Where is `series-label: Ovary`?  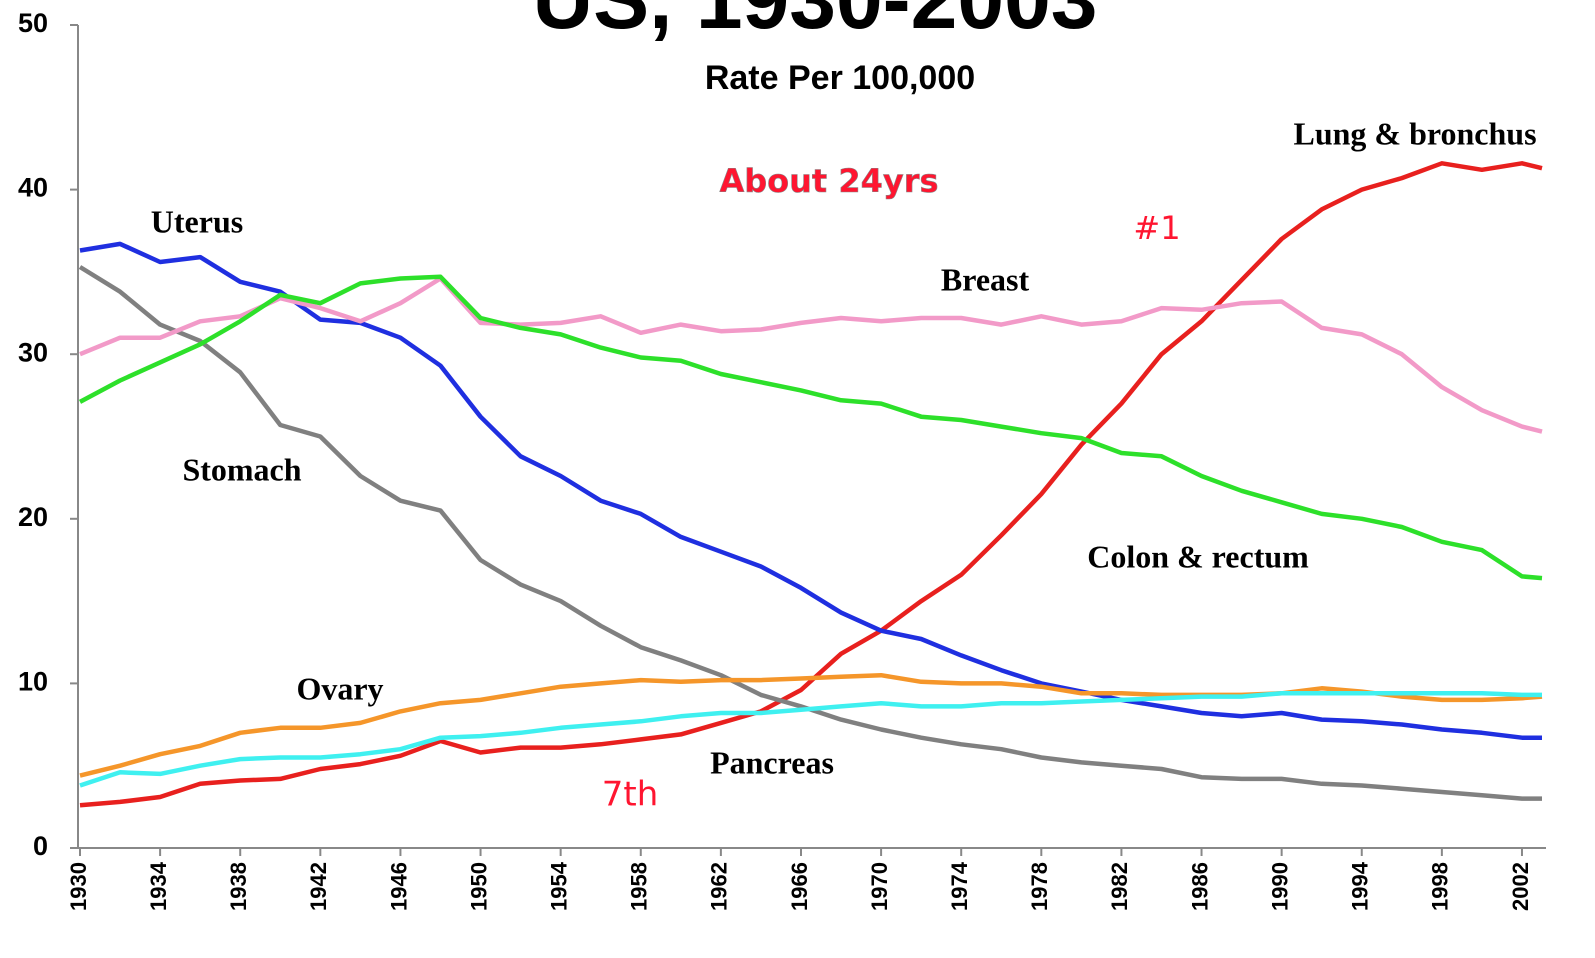 series-label: Ovary is located at coordinates (339, 688).